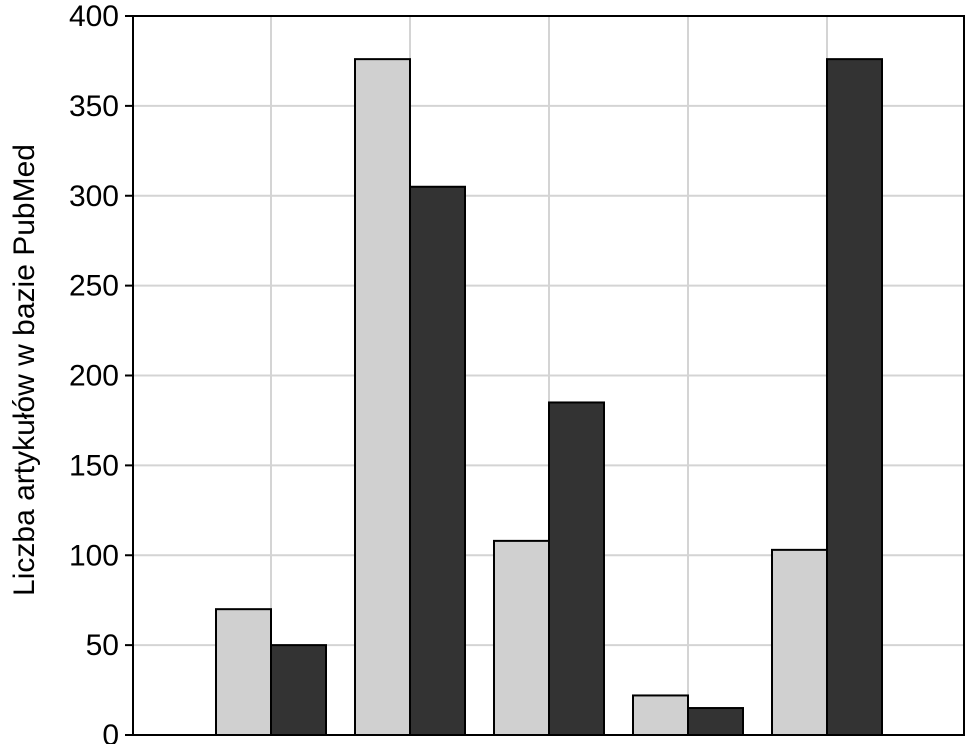  What do you see at coordinates (94, 376) in the screenshot?
I see `y-tick-label: 200` at bounding box center [94, 376].